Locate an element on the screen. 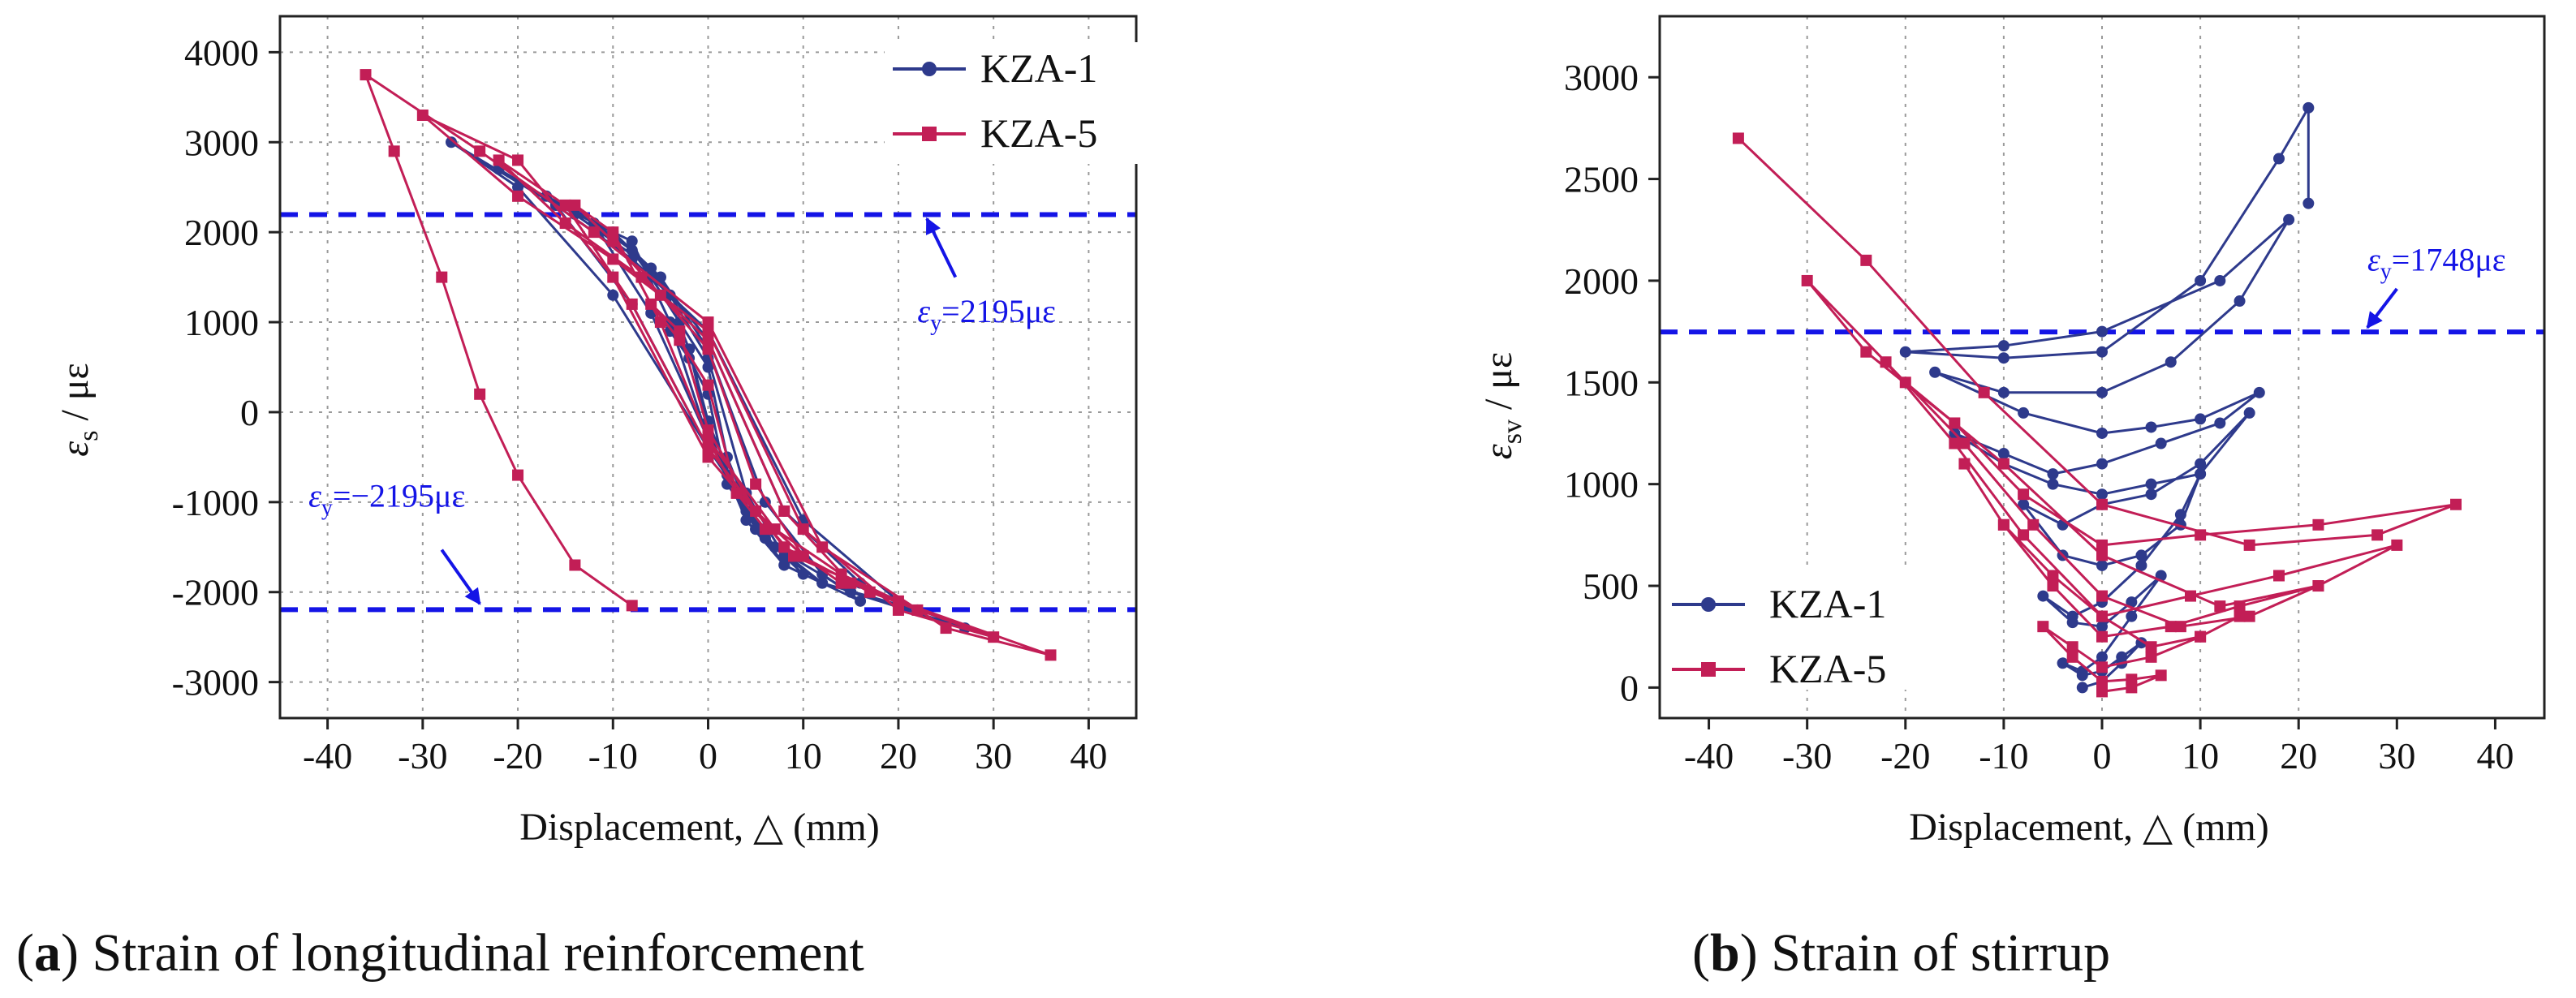 The height and width of the screenshot is (998, 2576). panel-b-x-tick-label: 30 is located at coordinates (2397, 755).